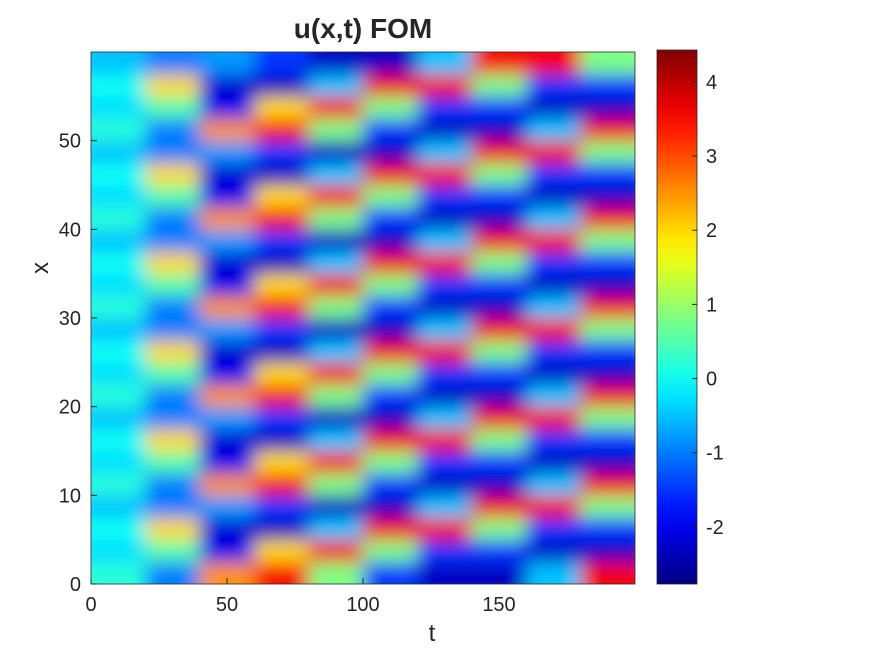  Describe the element at coordinates (75, 585) in the screenshot. I see `y-tick-label: 0` at that location.